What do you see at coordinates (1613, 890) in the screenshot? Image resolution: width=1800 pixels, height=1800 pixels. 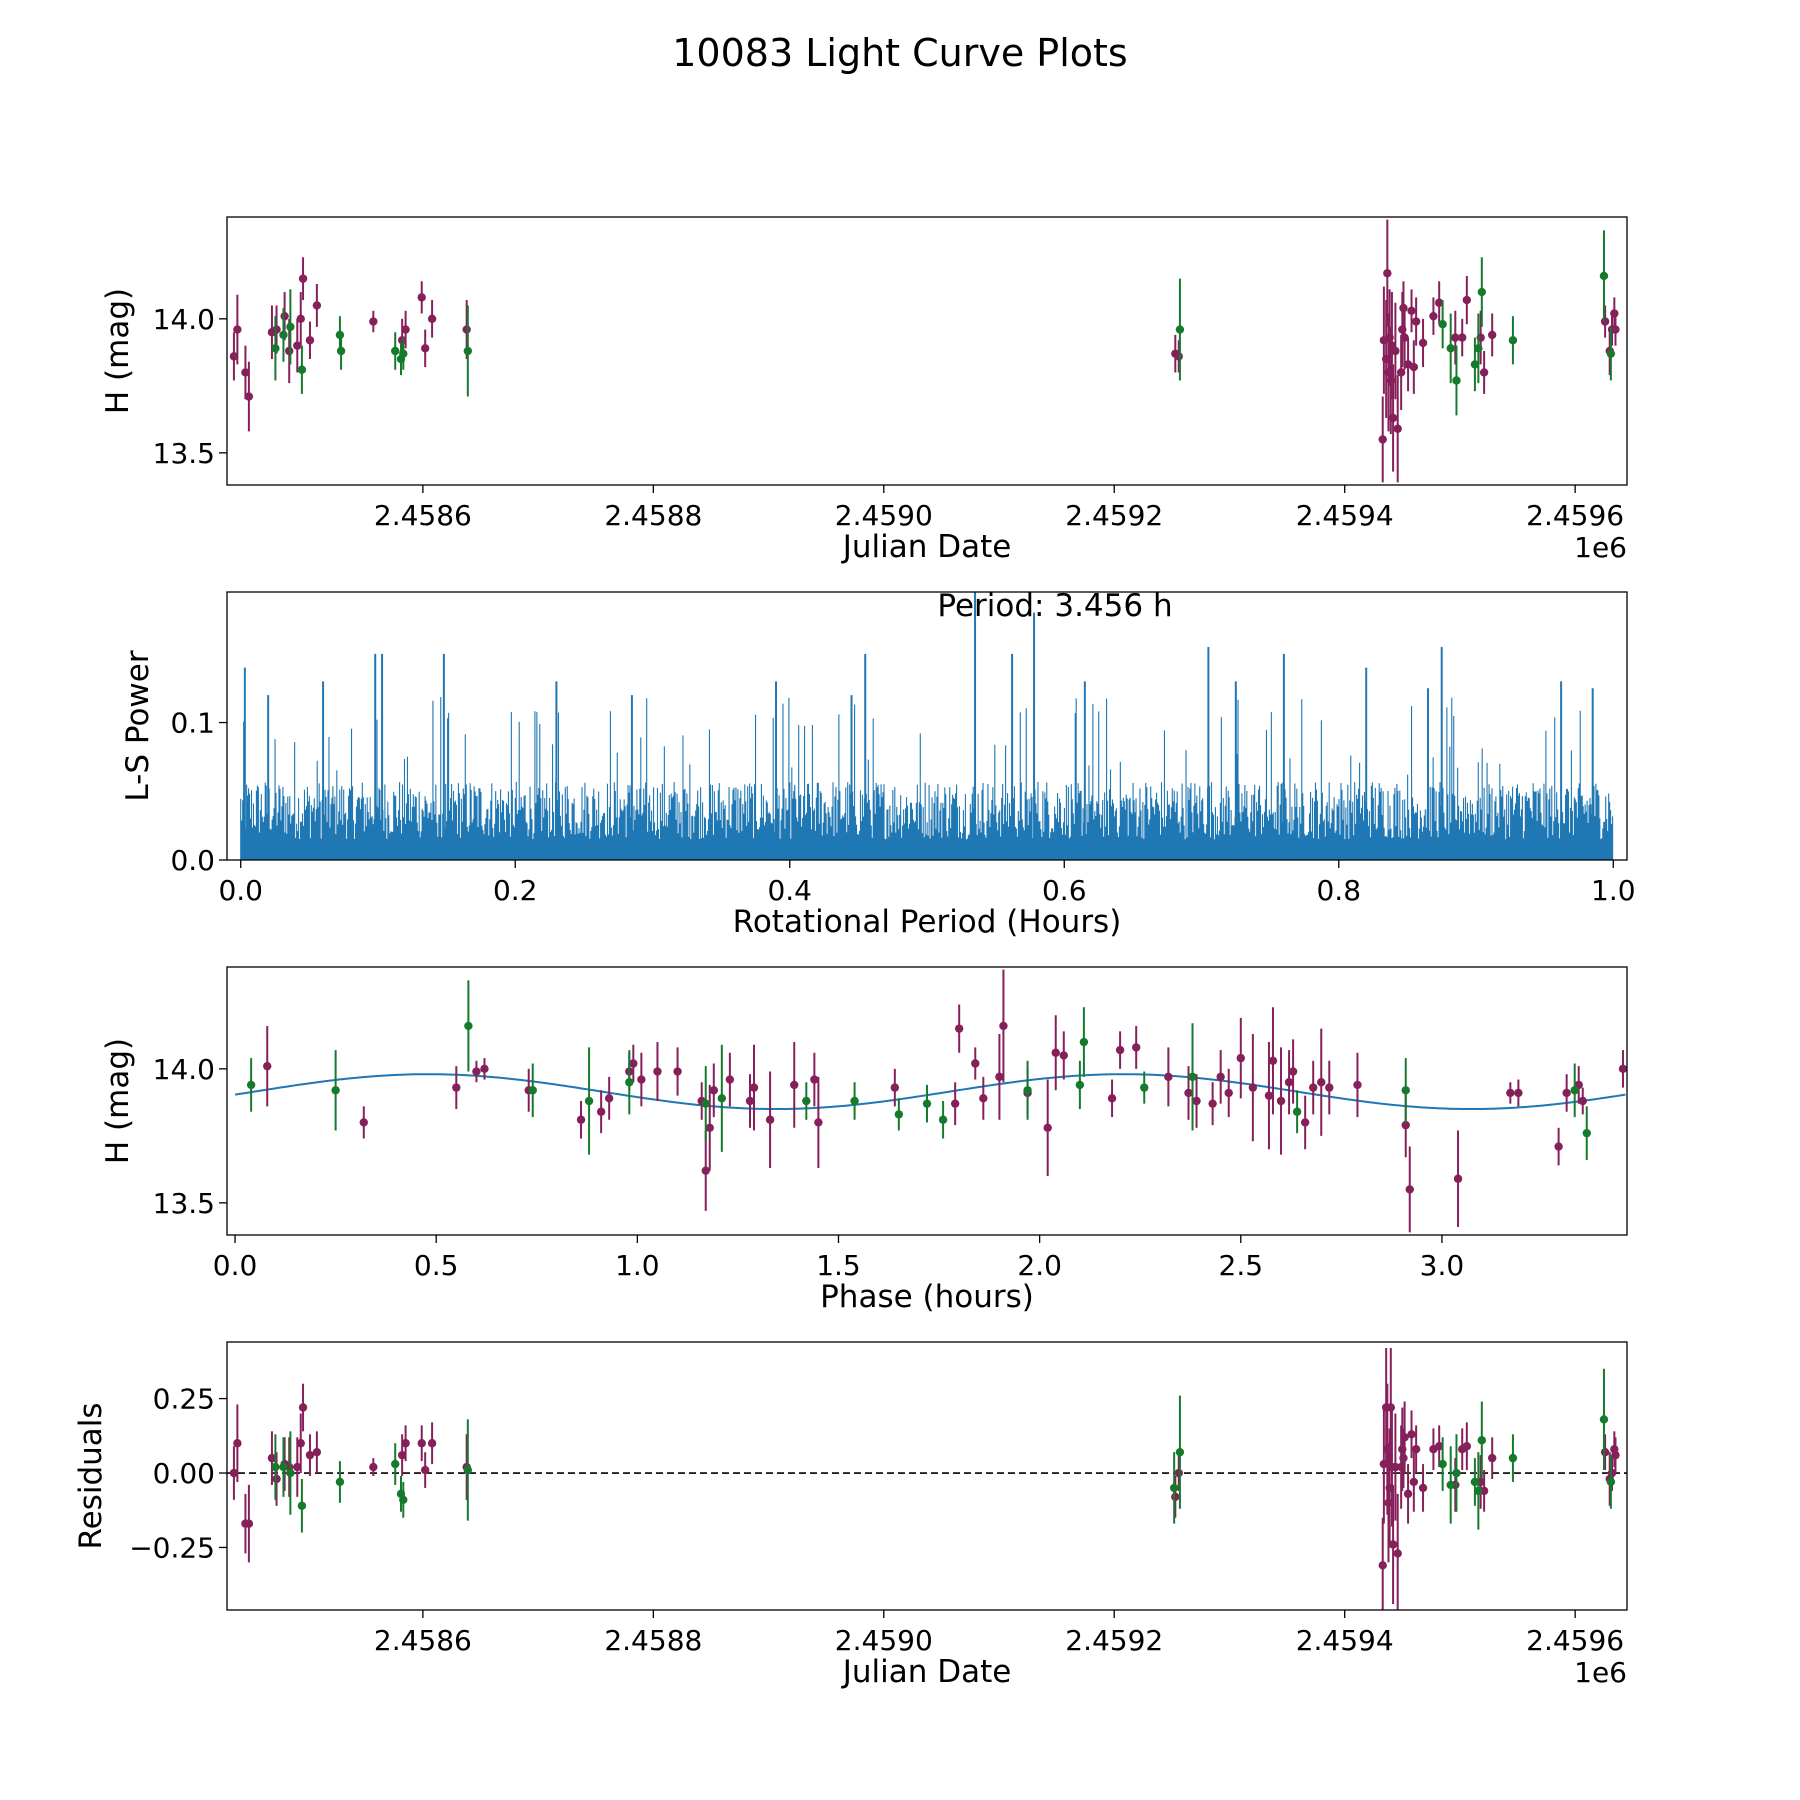 I see `periodogram-xtick-label: 1.0` at bounding box center [1613, 890].